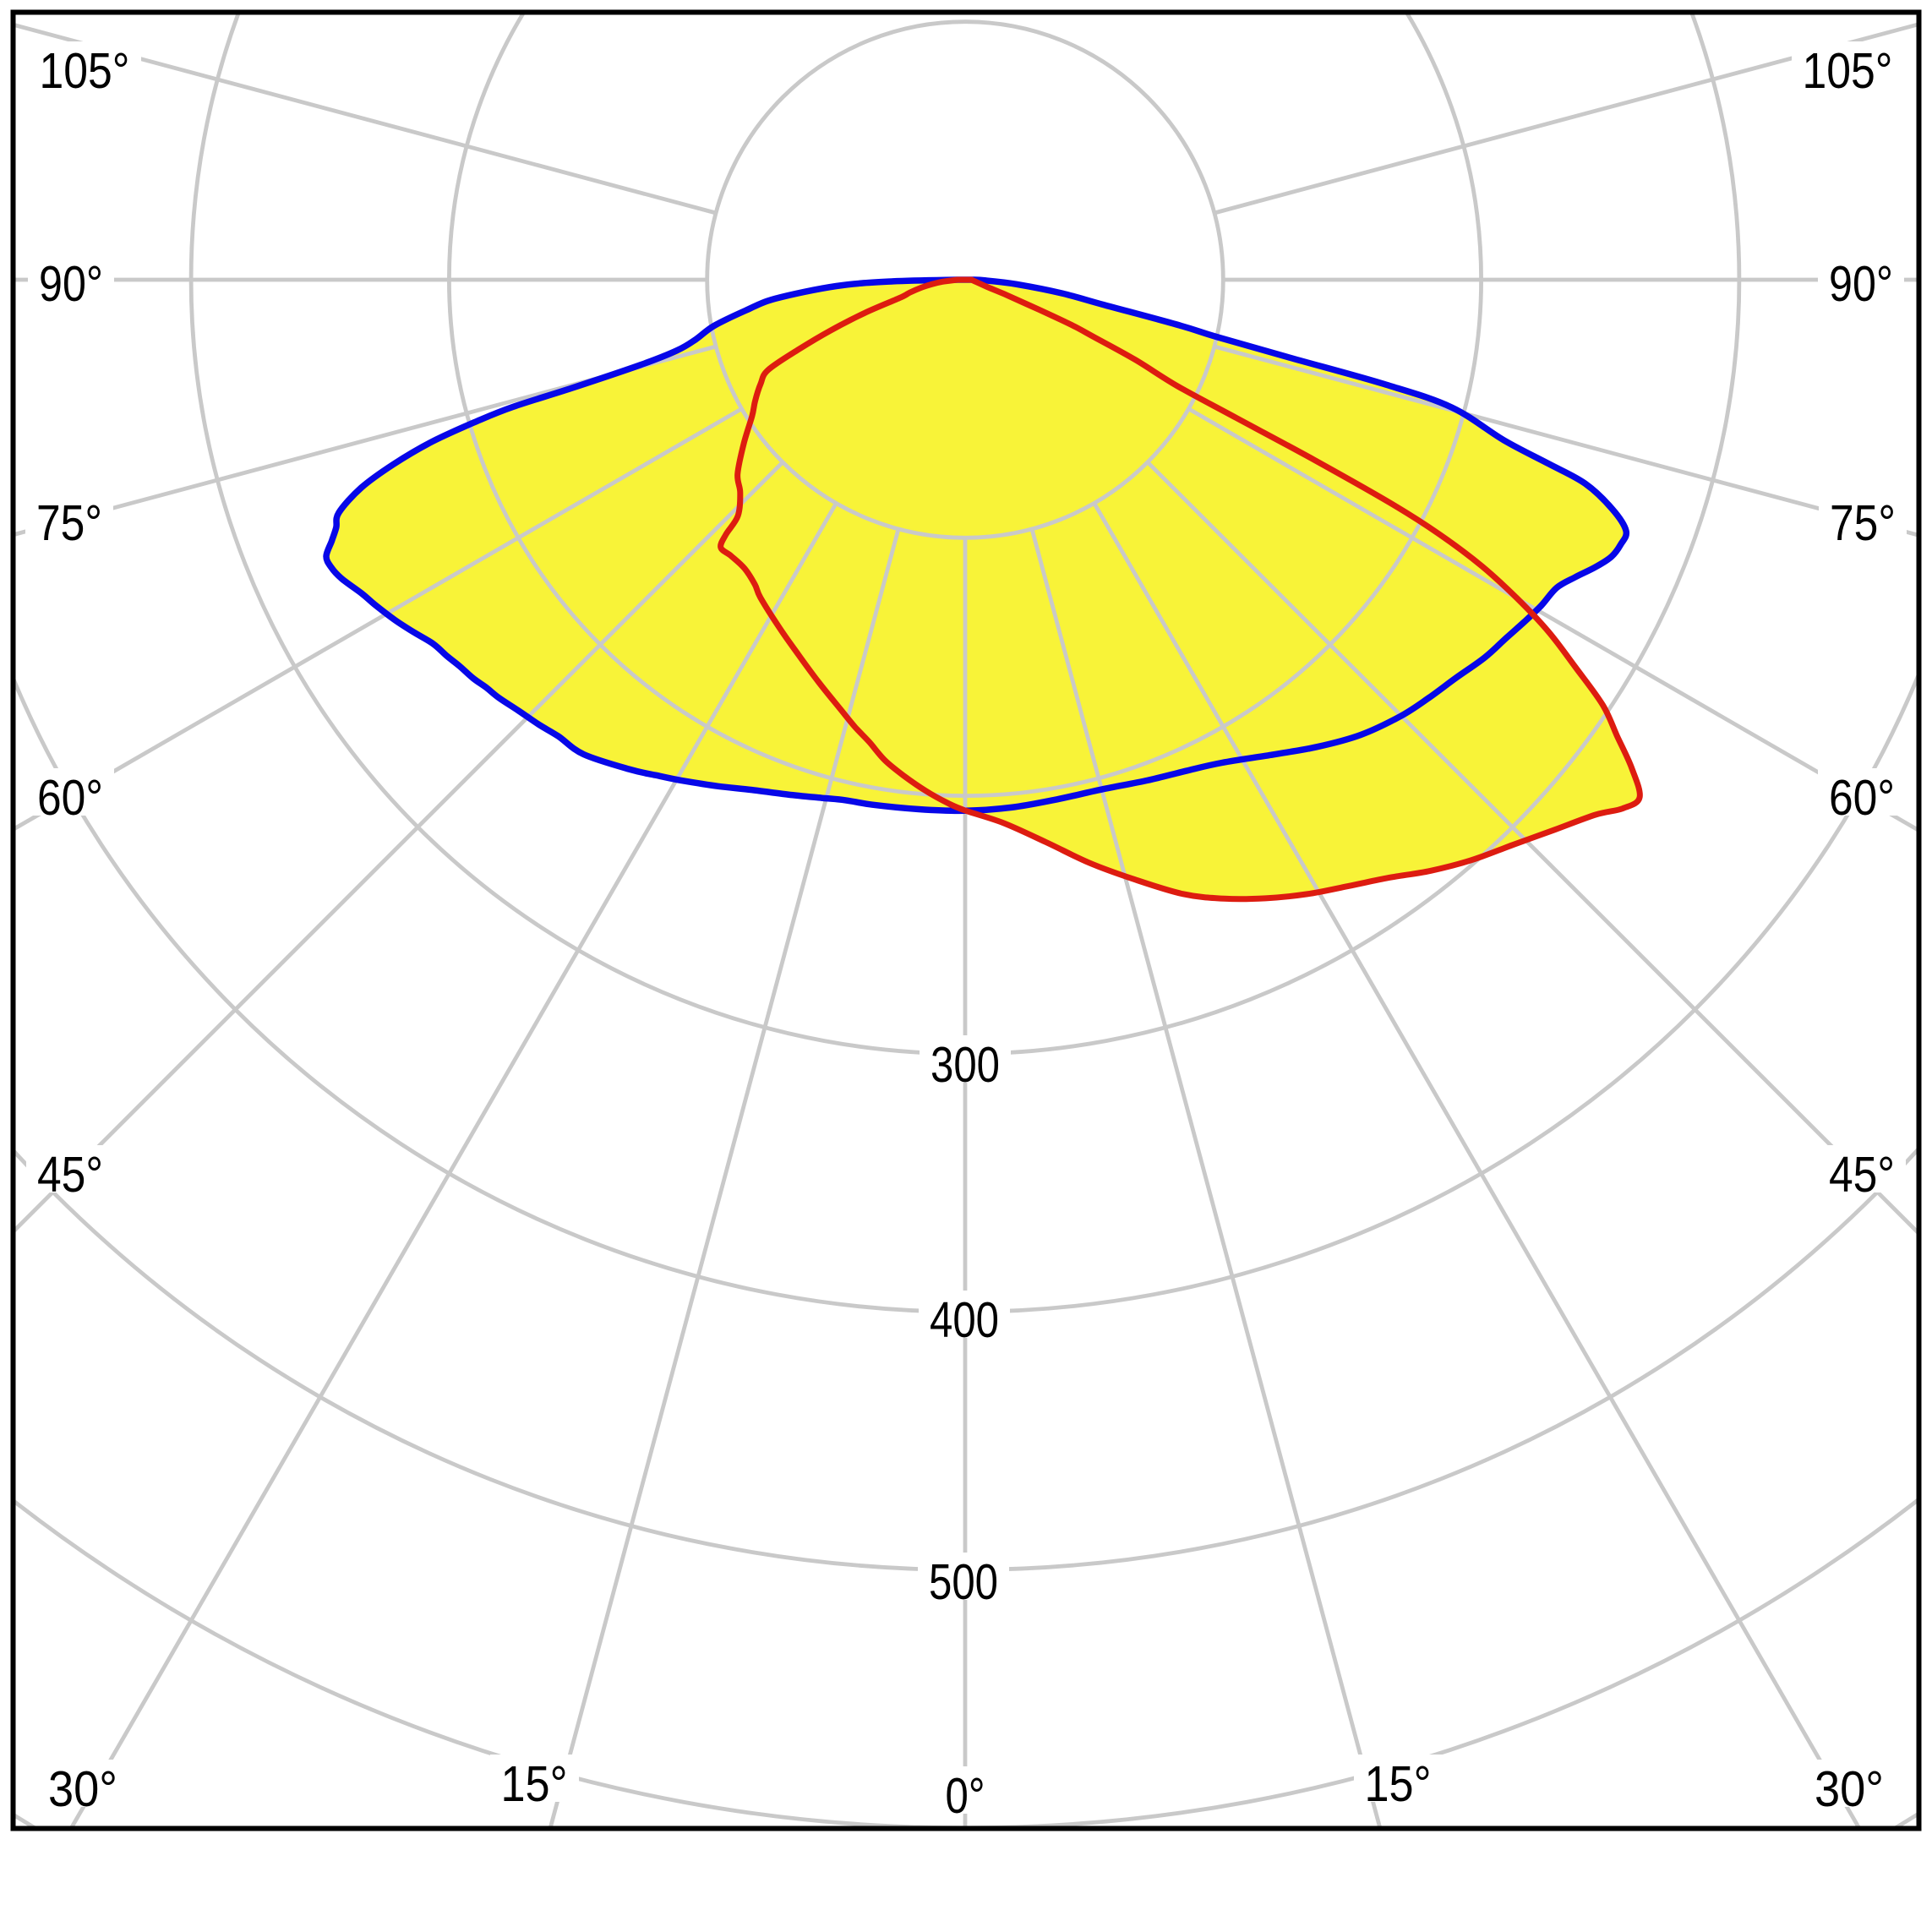 This screenshot has height=1932, width=1932. I want to click on svg-text: 300, so click(965, 1065).